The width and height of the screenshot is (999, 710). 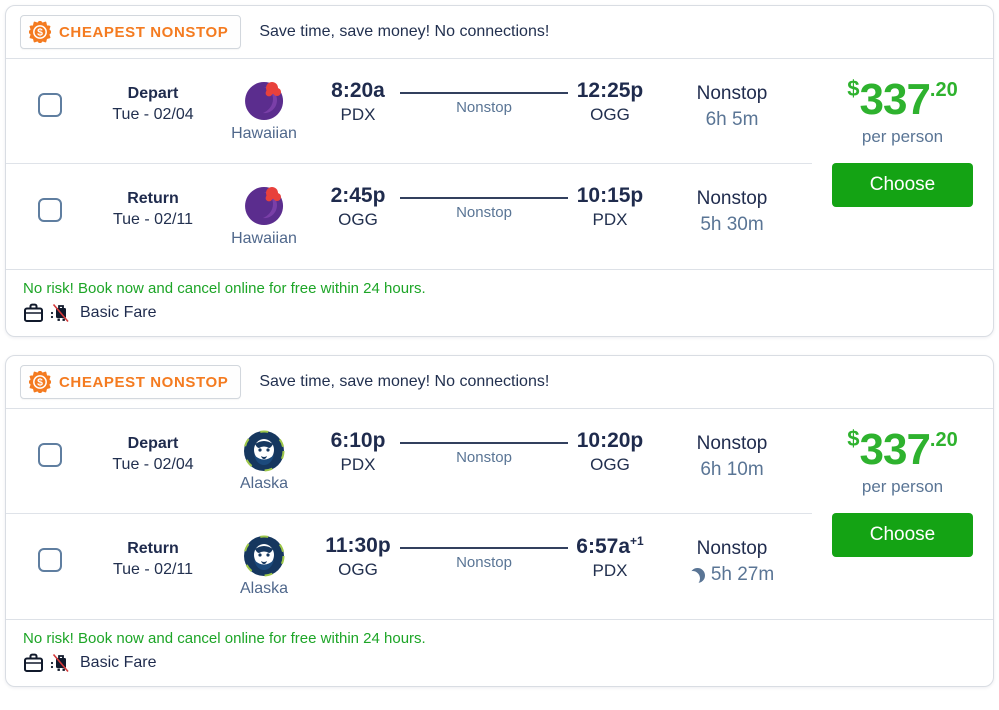 I want to click on departure-time: 11:30p, so click(x=358, y=545).